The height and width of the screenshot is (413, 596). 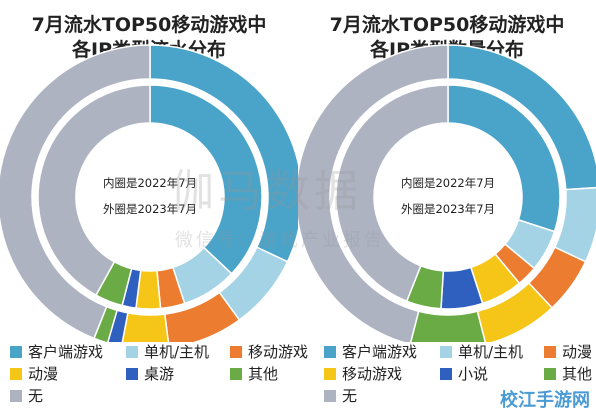 I want to click on legend-label: 桌游, so click(x=159, y=374).